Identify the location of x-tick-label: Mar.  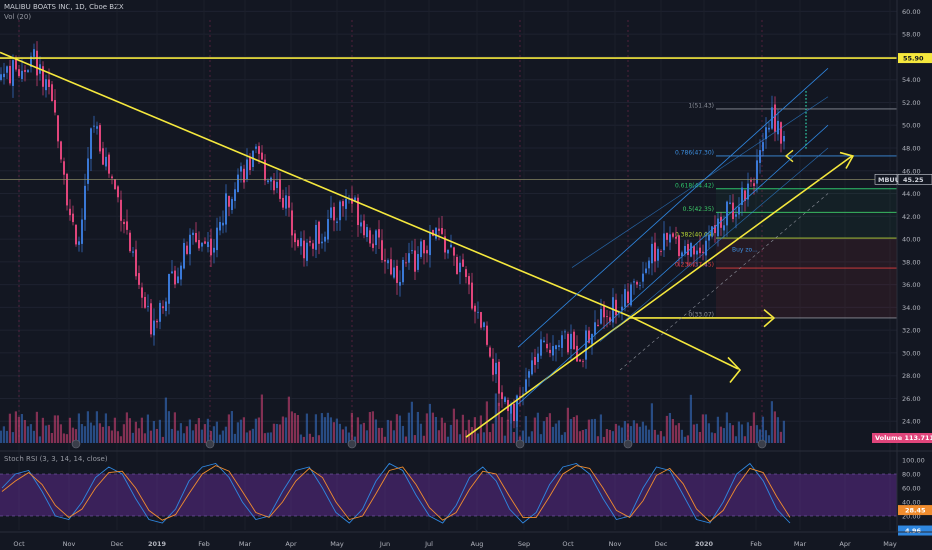
(800, 544).